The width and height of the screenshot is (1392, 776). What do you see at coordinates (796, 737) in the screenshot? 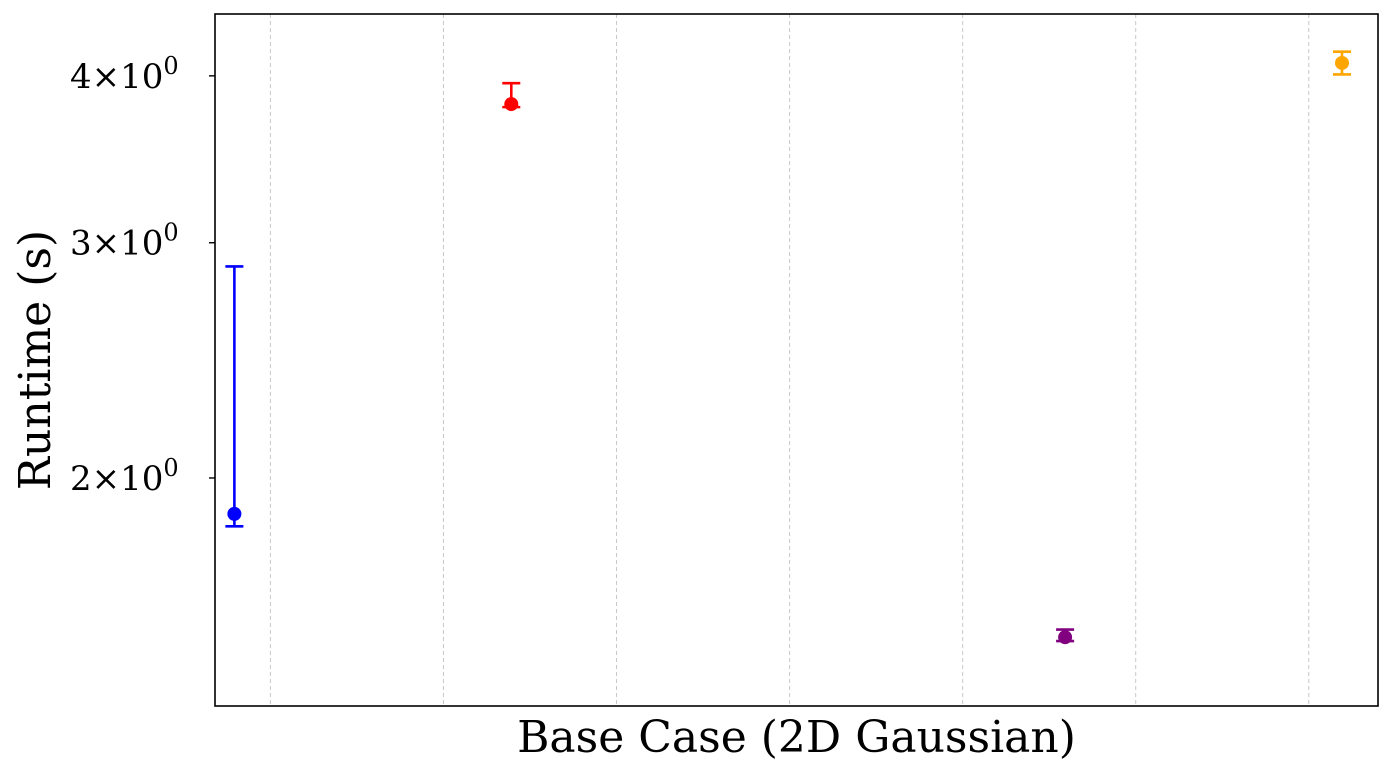
I see `x-axis-label: Base Case (2D Gaussian)` at bounding box center [796, 737].